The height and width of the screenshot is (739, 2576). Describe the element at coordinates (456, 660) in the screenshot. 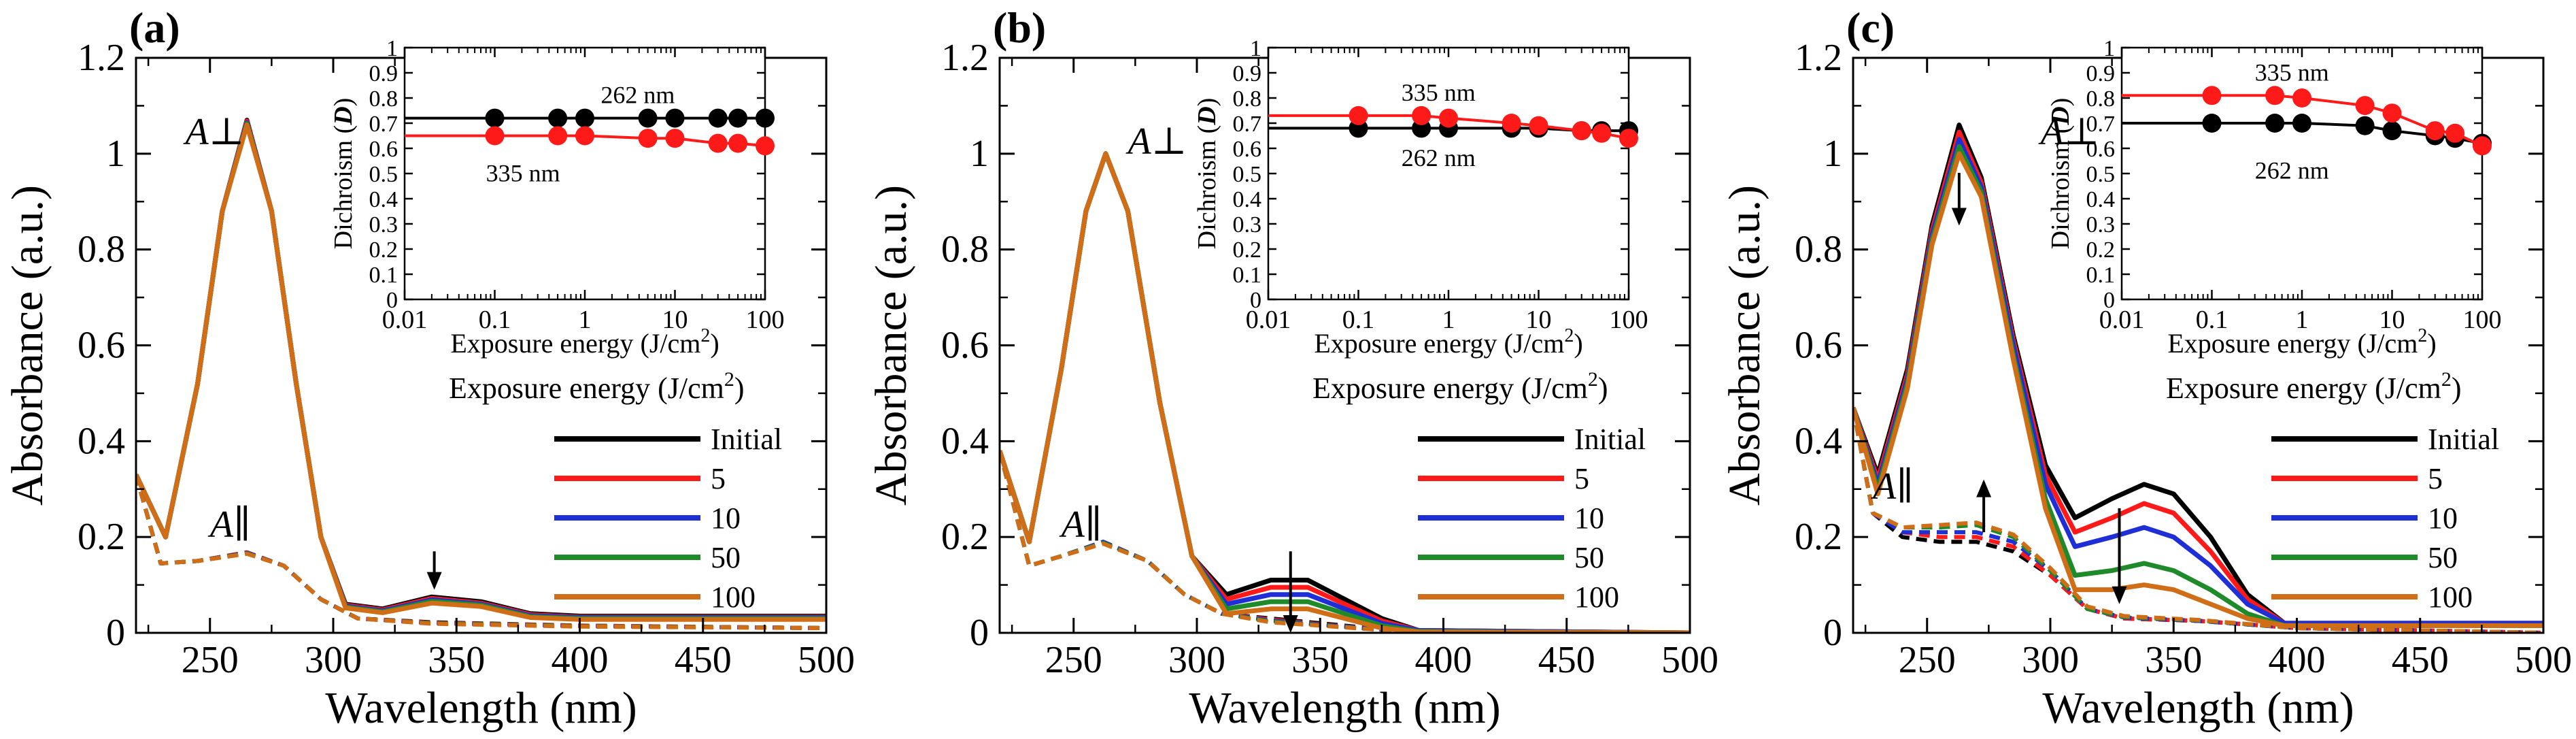

I see `x-tick-label: 350` at that location.